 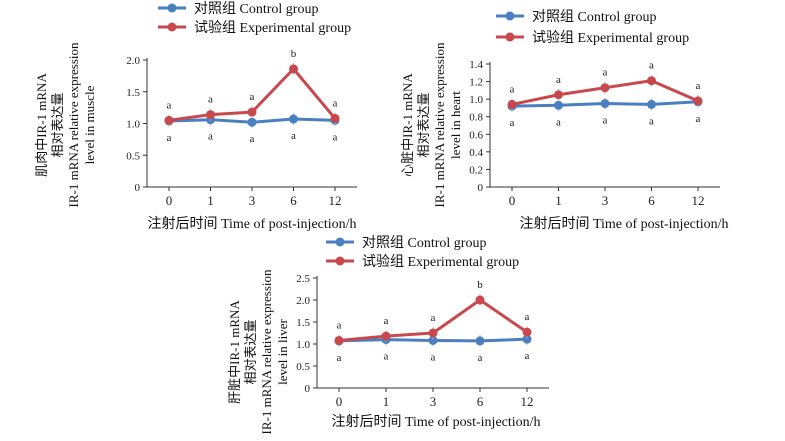 What do you see at coordinates (476, 170) in the screenshot?
I see `y-tick-label: 0.2` at bounding box center [476, 170].